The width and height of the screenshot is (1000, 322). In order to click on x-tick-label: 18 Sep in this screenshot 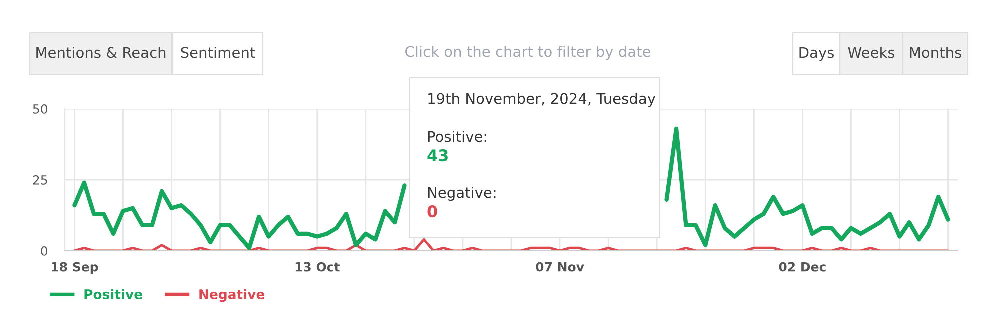, I will do `click(75, 268)`.